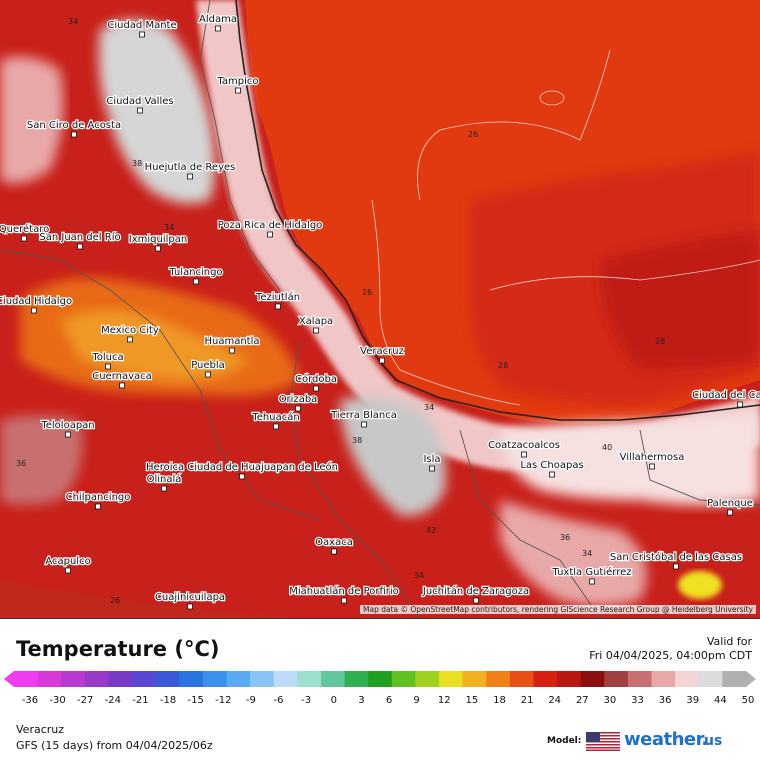 The height and width of the screenshot is (760, 760). What do you see at coordinates (218, 19) in the screenshot?
I see `city-label: Aldama` at bounding box center [218, 19].